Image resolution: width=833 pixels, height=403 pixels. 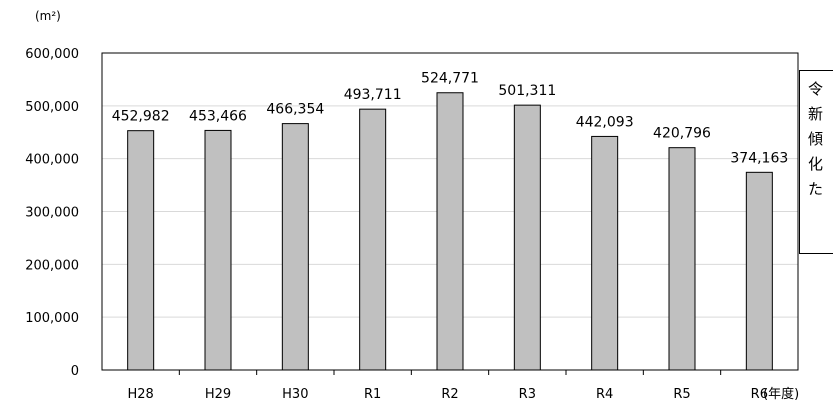 I want to click on x-tick-label: H28, so click(x=141, y=394).